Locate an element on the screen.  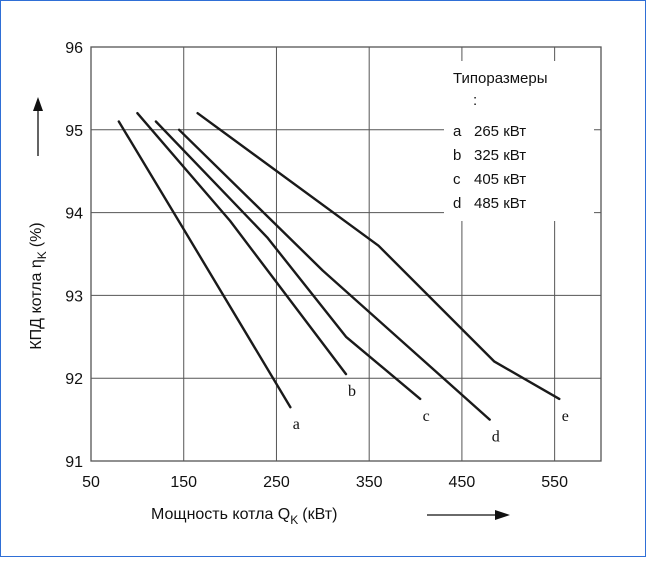
legend-key-b: b is located at coordinates (457, 155).